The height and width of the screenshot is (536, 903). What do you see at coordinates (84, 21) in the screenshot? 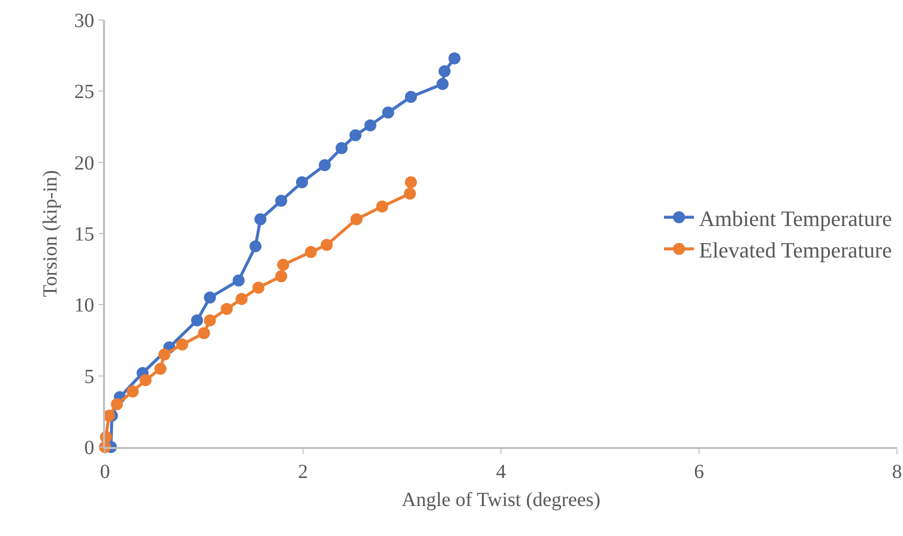
I see `y-tick-label: 30` at bounding box center [84, 21].